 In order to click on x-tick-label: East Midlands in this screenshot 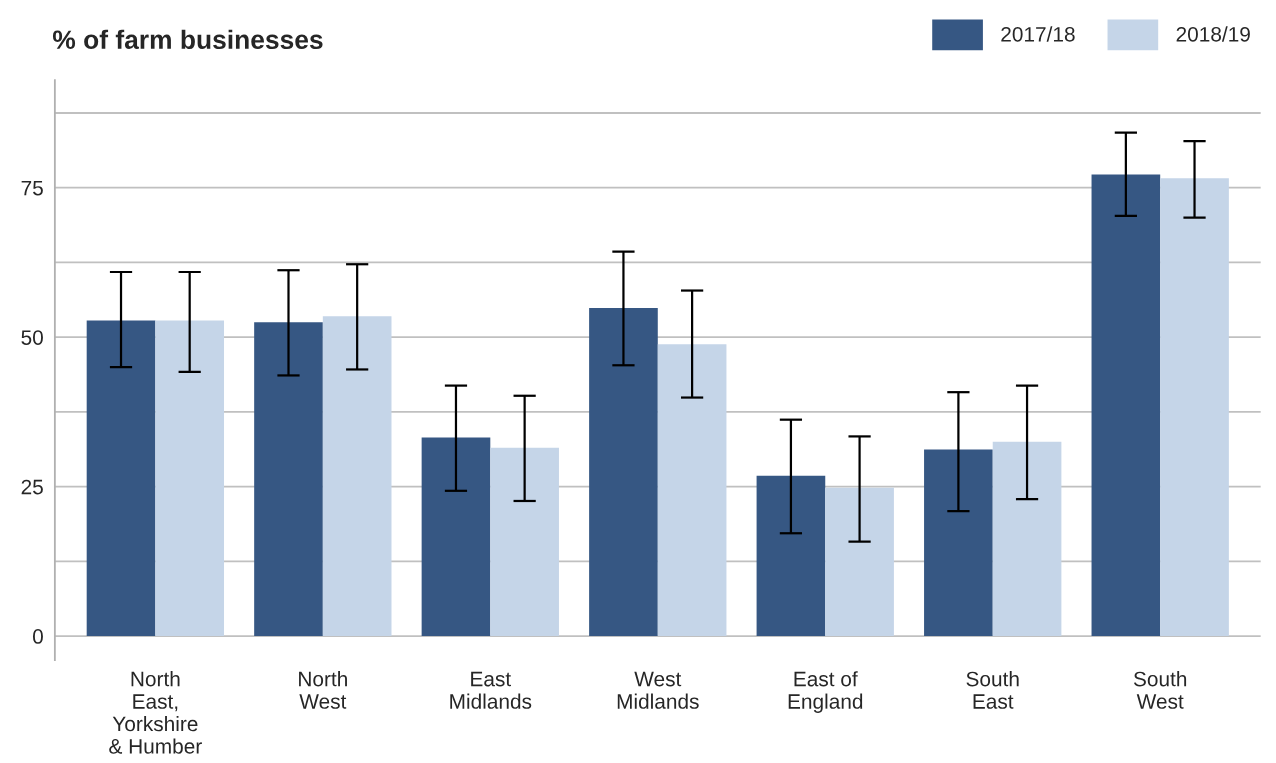, I will do `click(491, 690)`.